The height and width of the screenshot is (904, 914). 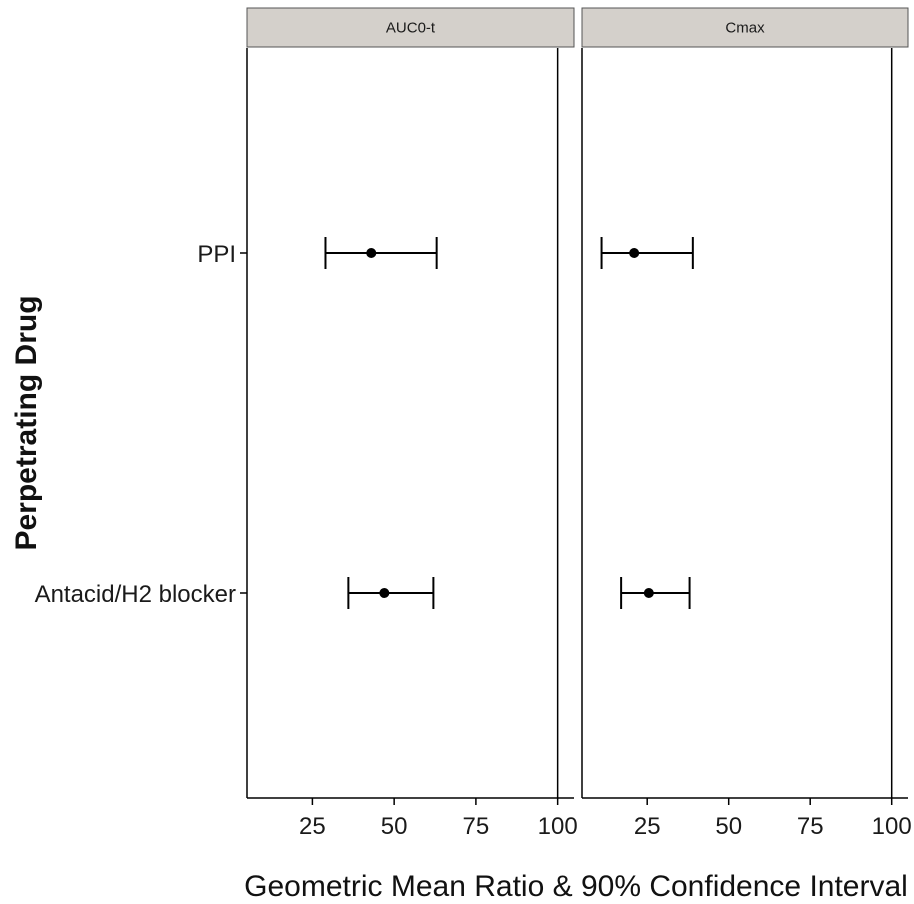 What do you see at coordinates (135, 594) in the screenshot?
I see `y-category-label: Antacid/H2 blocker` at bounding box center [135, 594].